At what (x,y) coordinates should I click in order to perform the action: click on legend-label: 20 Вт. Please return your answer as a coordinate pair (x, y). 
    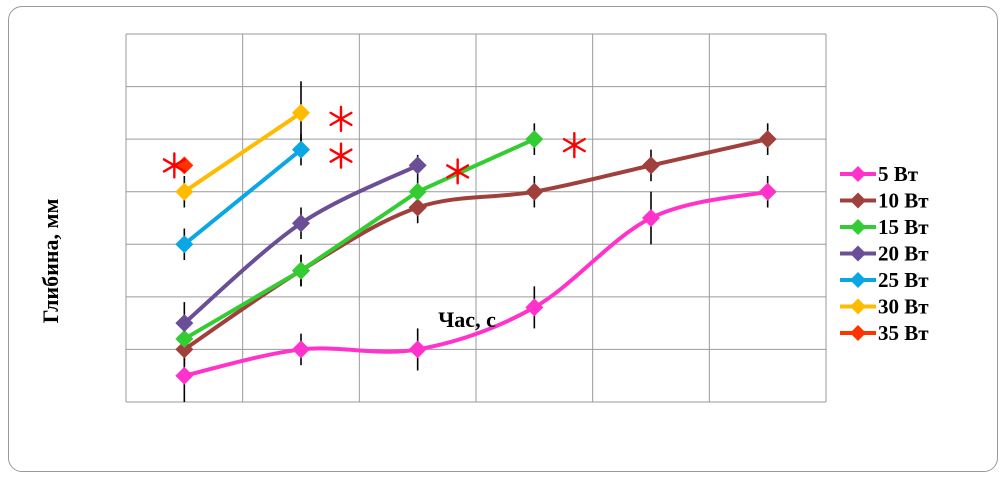
    Looking at the image, I should click on (903, 254).